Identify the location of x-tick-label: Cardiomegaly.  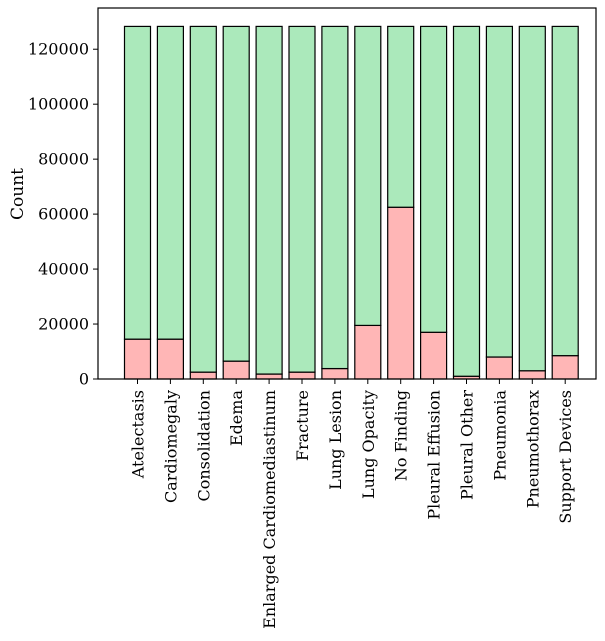
(170, 446).